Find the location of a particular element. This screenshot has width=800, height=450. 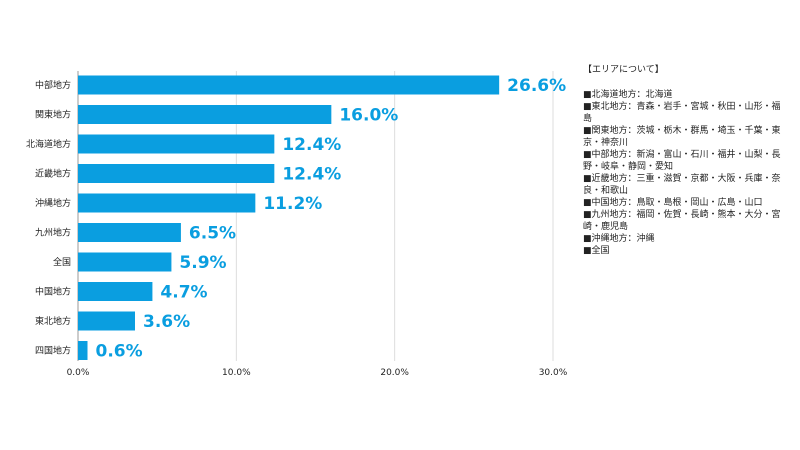

legend-item: ■中国地方：鳥取・島根・岡山・広島・山口 is located at coordinates (673, 203).